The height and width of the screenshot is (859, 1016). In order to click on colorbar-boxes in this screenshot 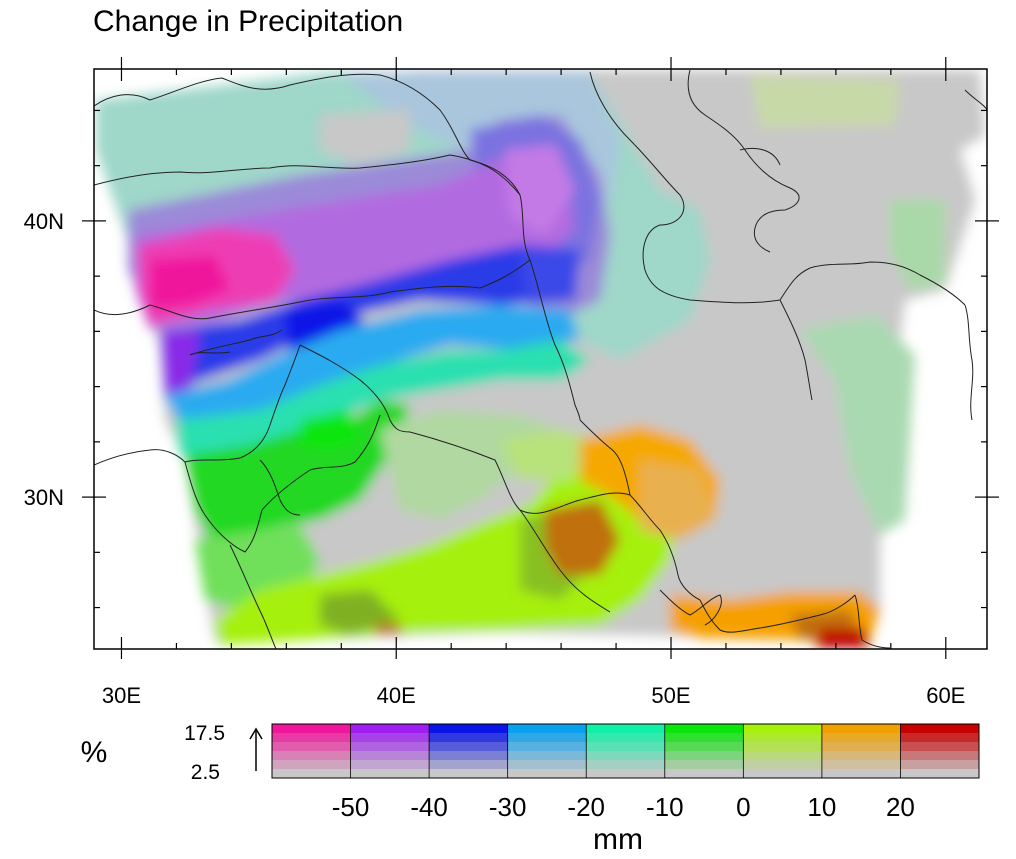, I will do `click(625, 751)`.